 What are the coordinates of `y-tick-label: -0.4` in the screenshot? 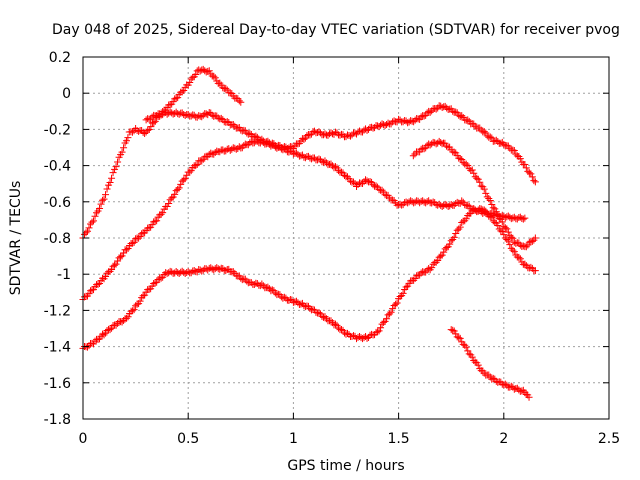 It's located at (57, 167).